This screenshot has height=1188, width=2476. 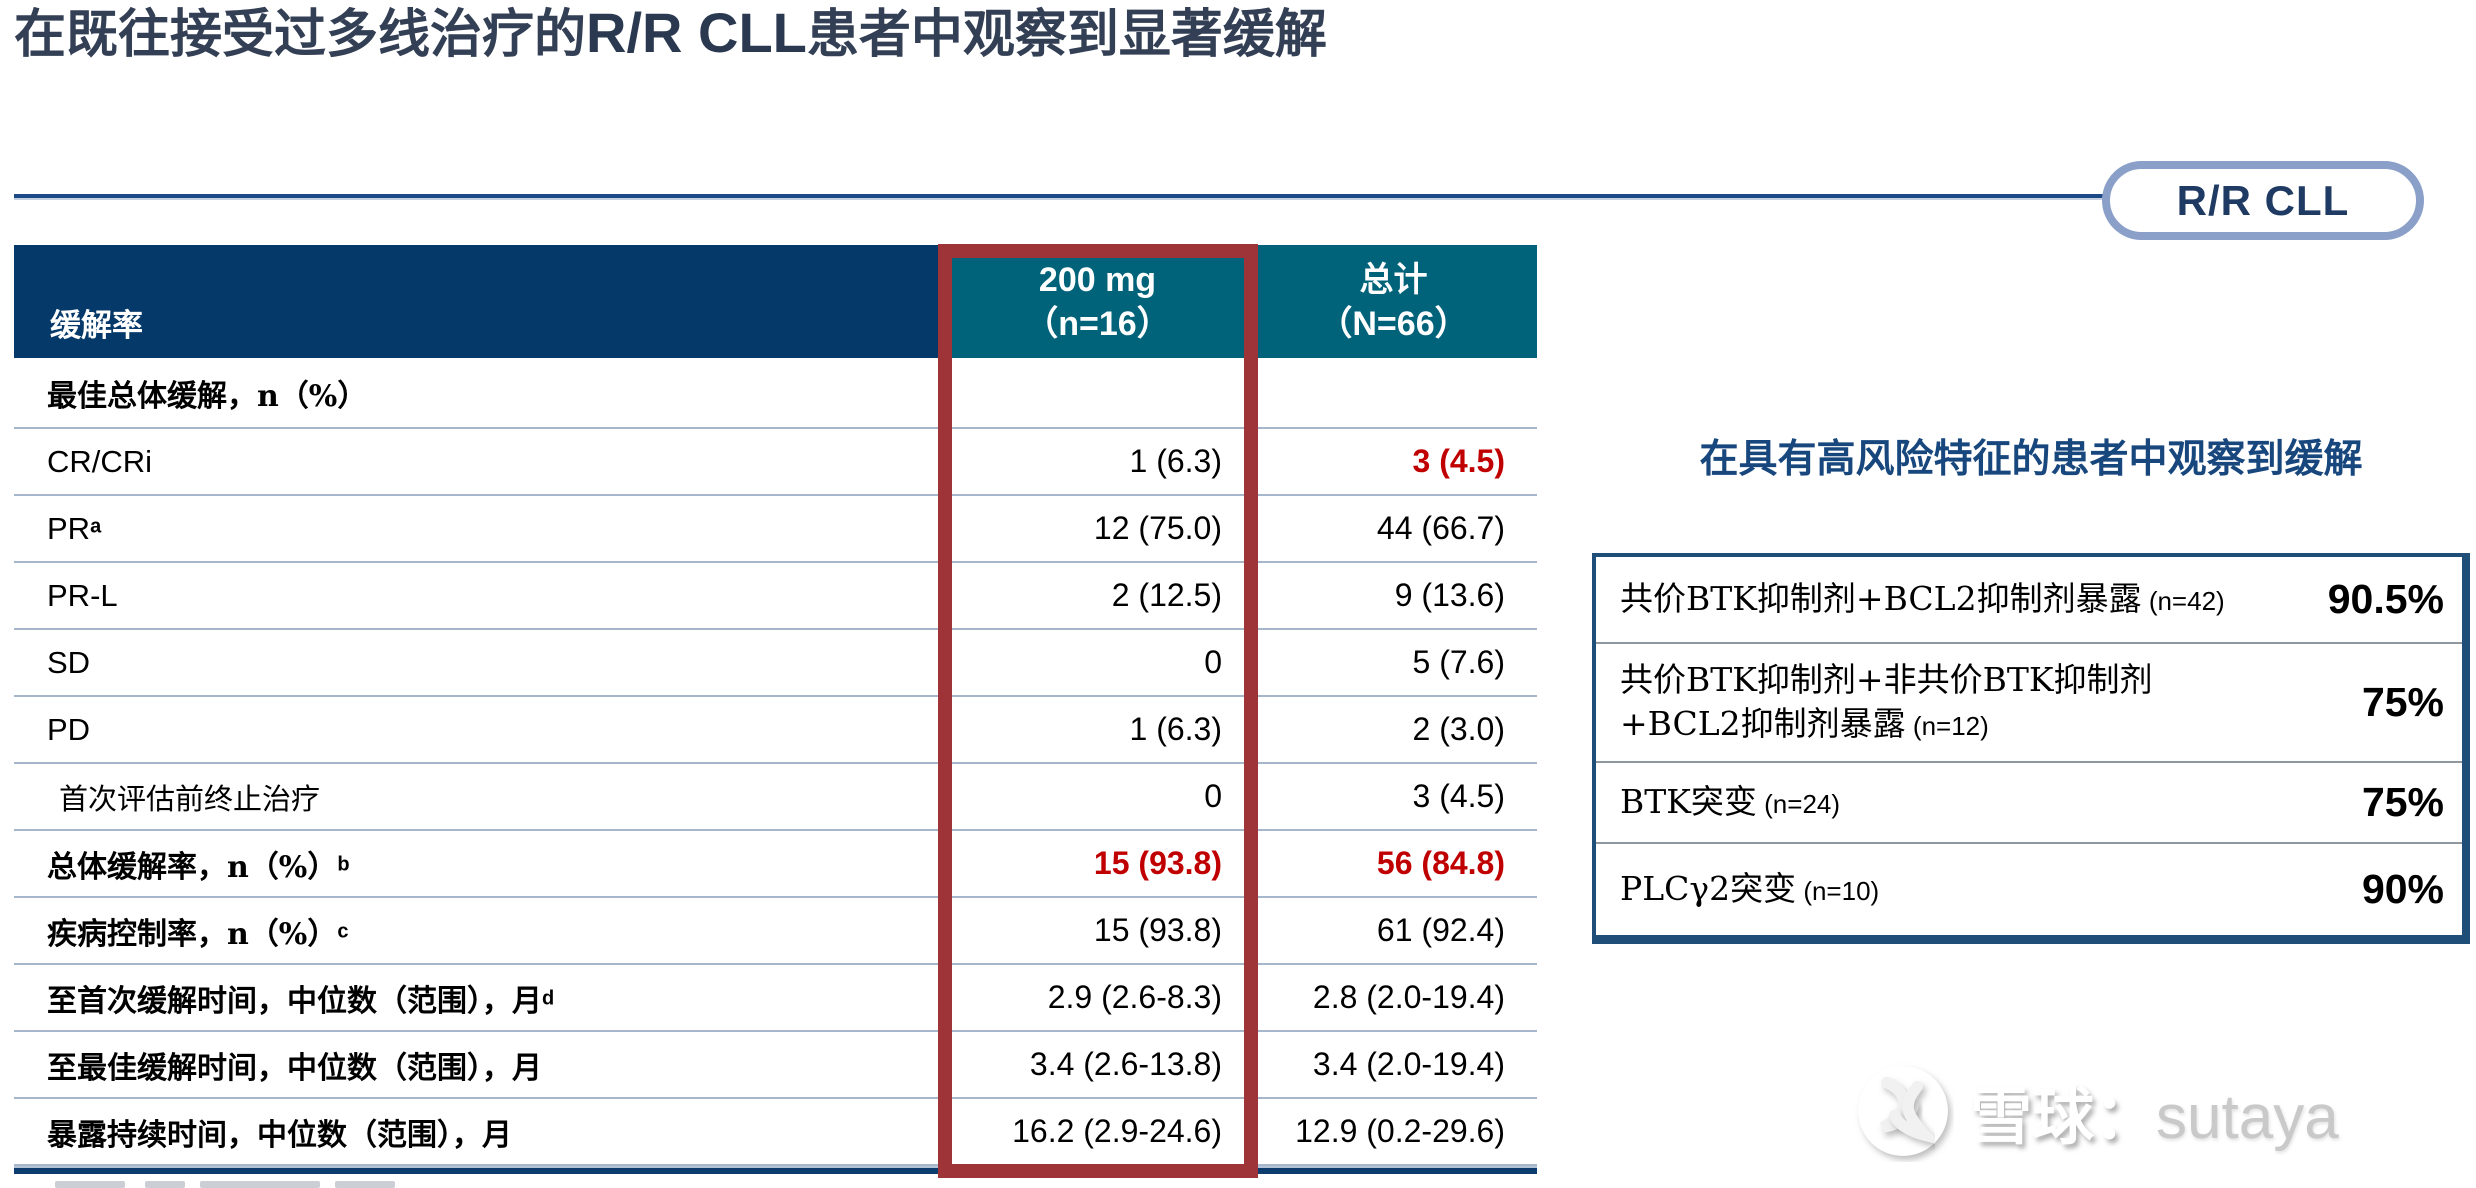 What do you see at coordinates (1408, 1064) in the screenshot?
I see `value-total: 3.4 (2.0-19.4)` at bounding box center [1408, 1064].